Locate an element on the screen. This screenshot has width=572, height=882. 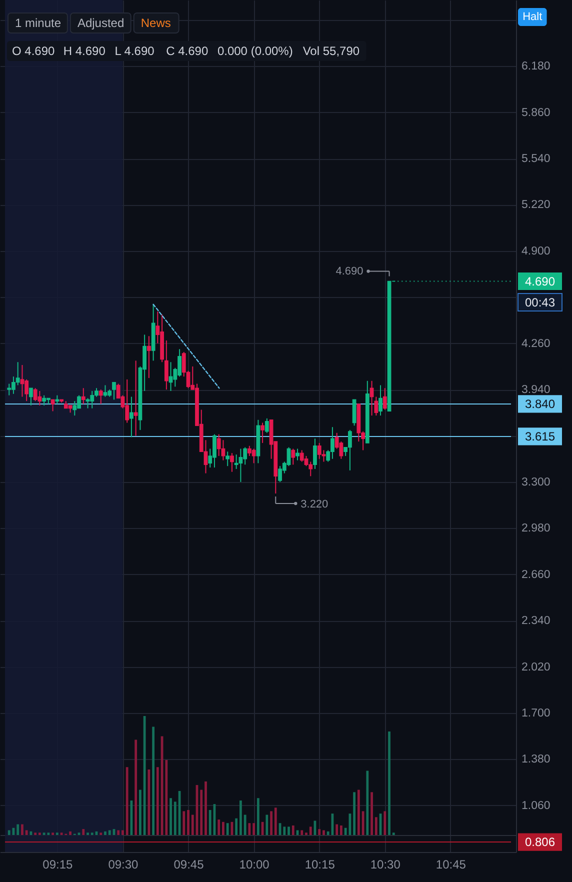
y-tick-label: 1.060 is located at coordinates (536, 806).